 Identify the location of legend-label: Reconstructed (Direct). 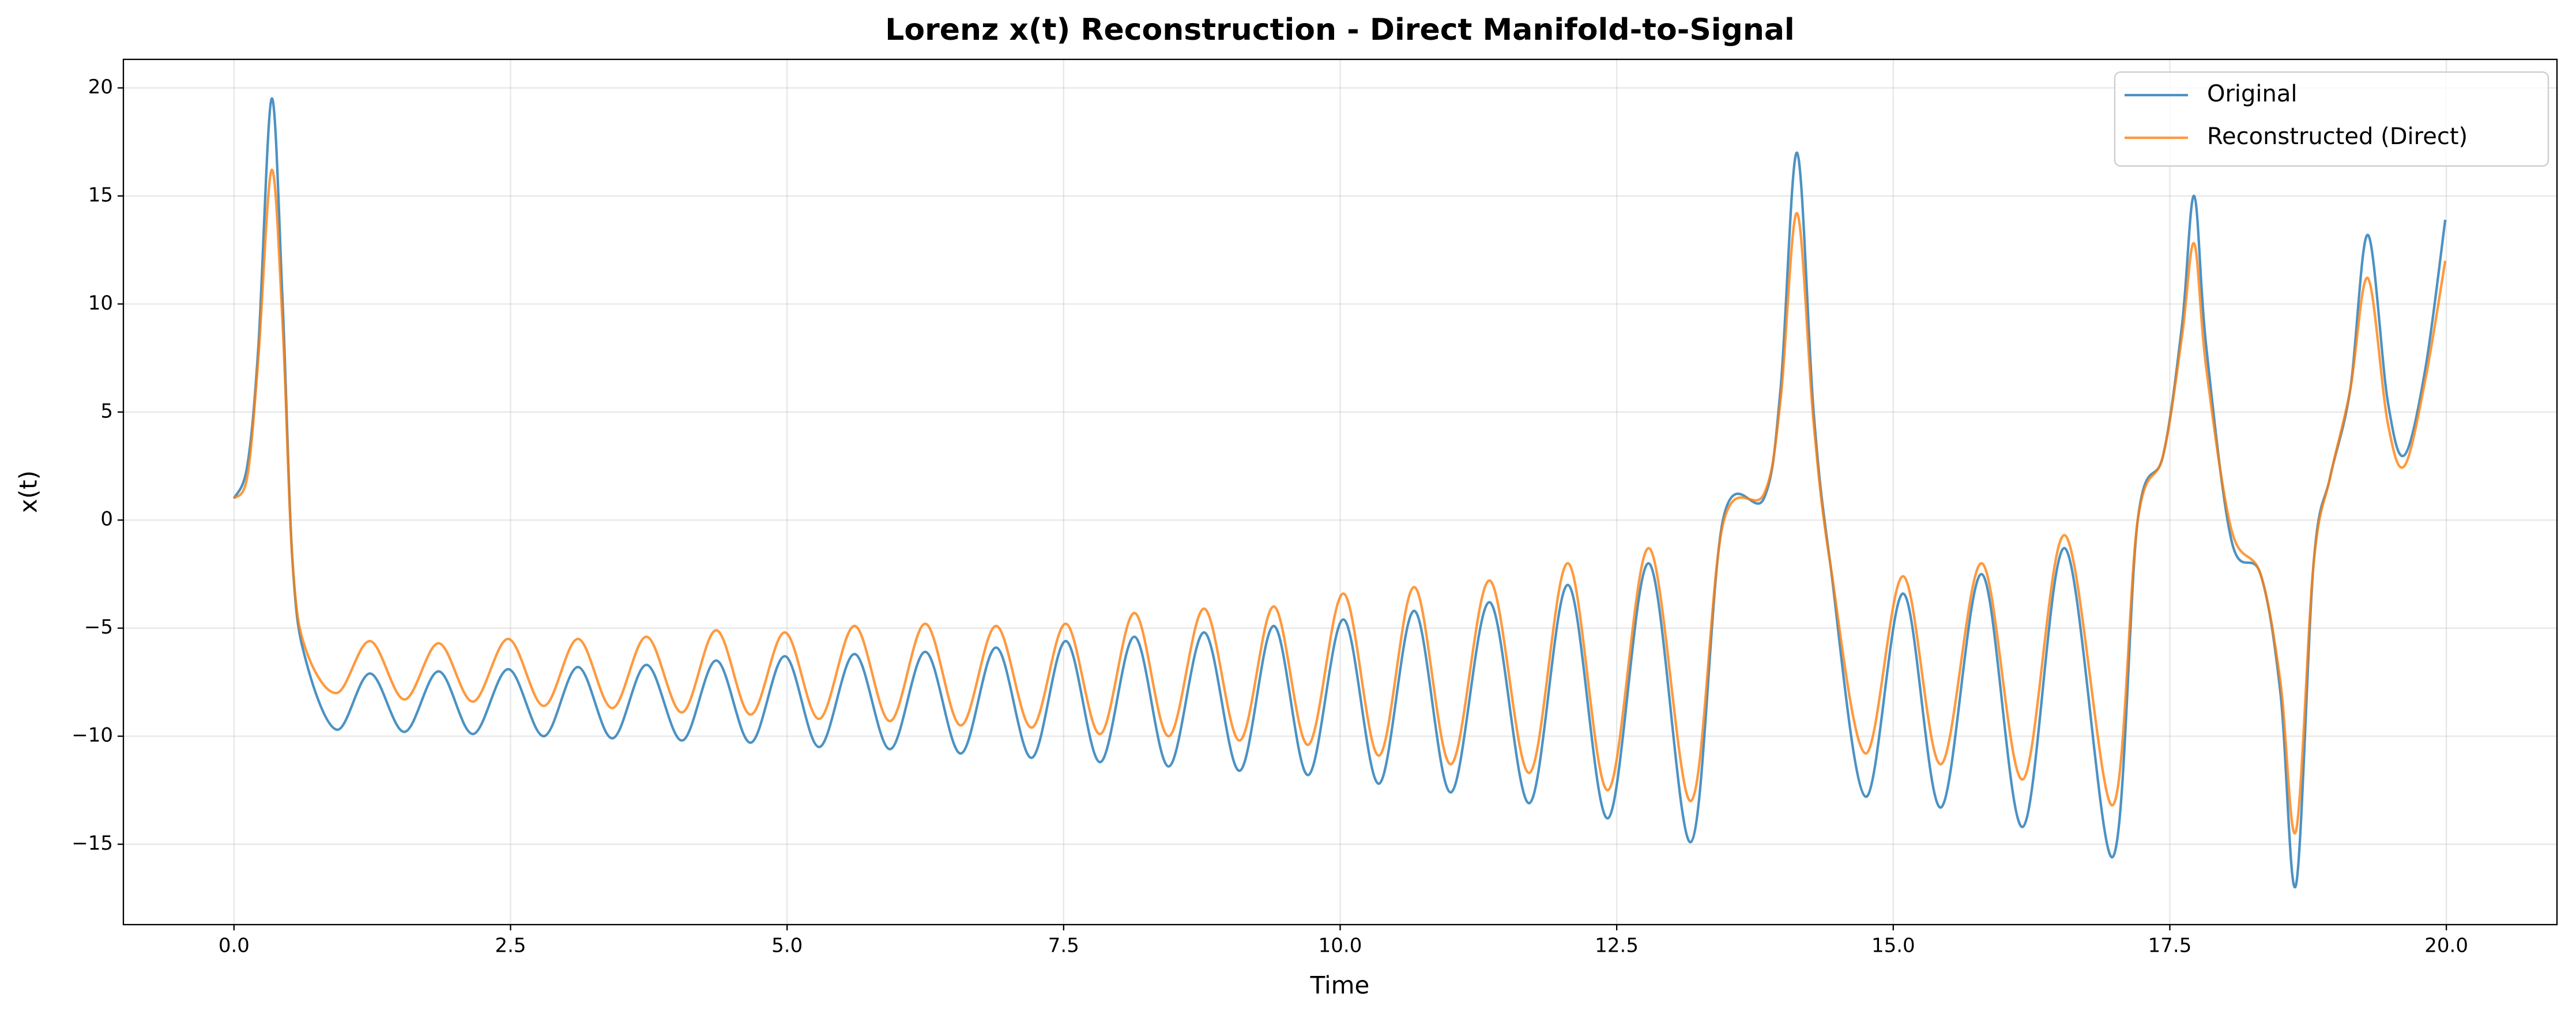
(2337, 136).